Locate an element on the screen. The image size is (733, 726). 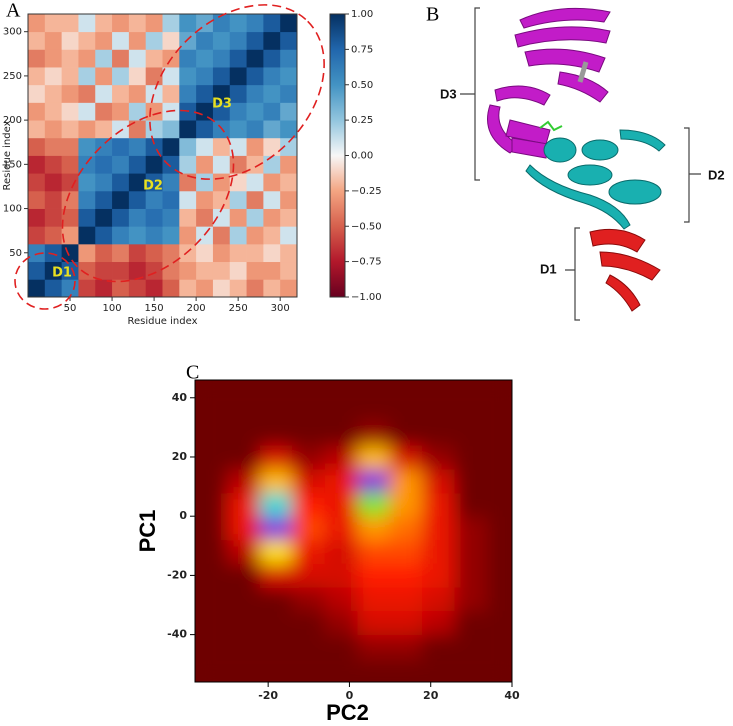
x-tick-label: 250 is located at coordinates (238, 308).